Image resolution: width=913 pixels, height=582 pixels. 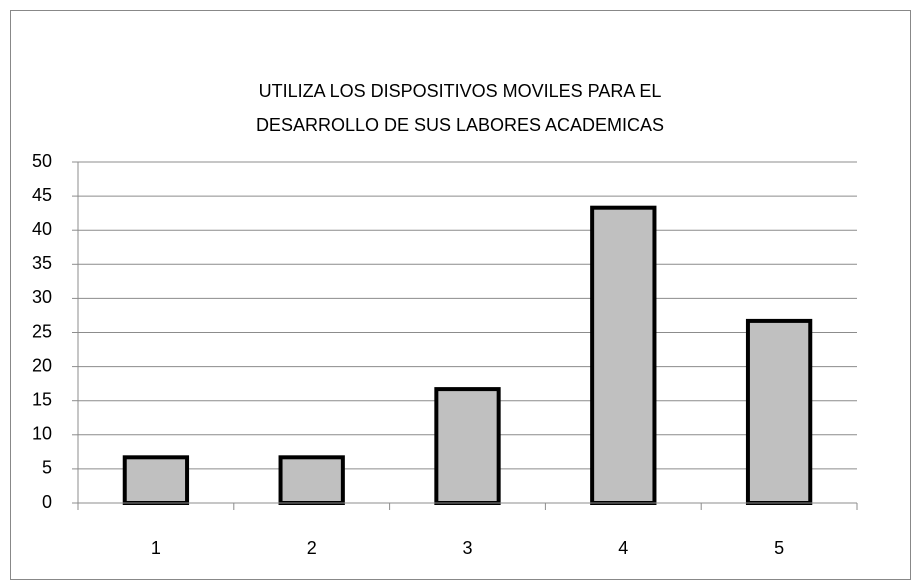 I want to click on y-tick-label: 15, so click(x=42, y=399).